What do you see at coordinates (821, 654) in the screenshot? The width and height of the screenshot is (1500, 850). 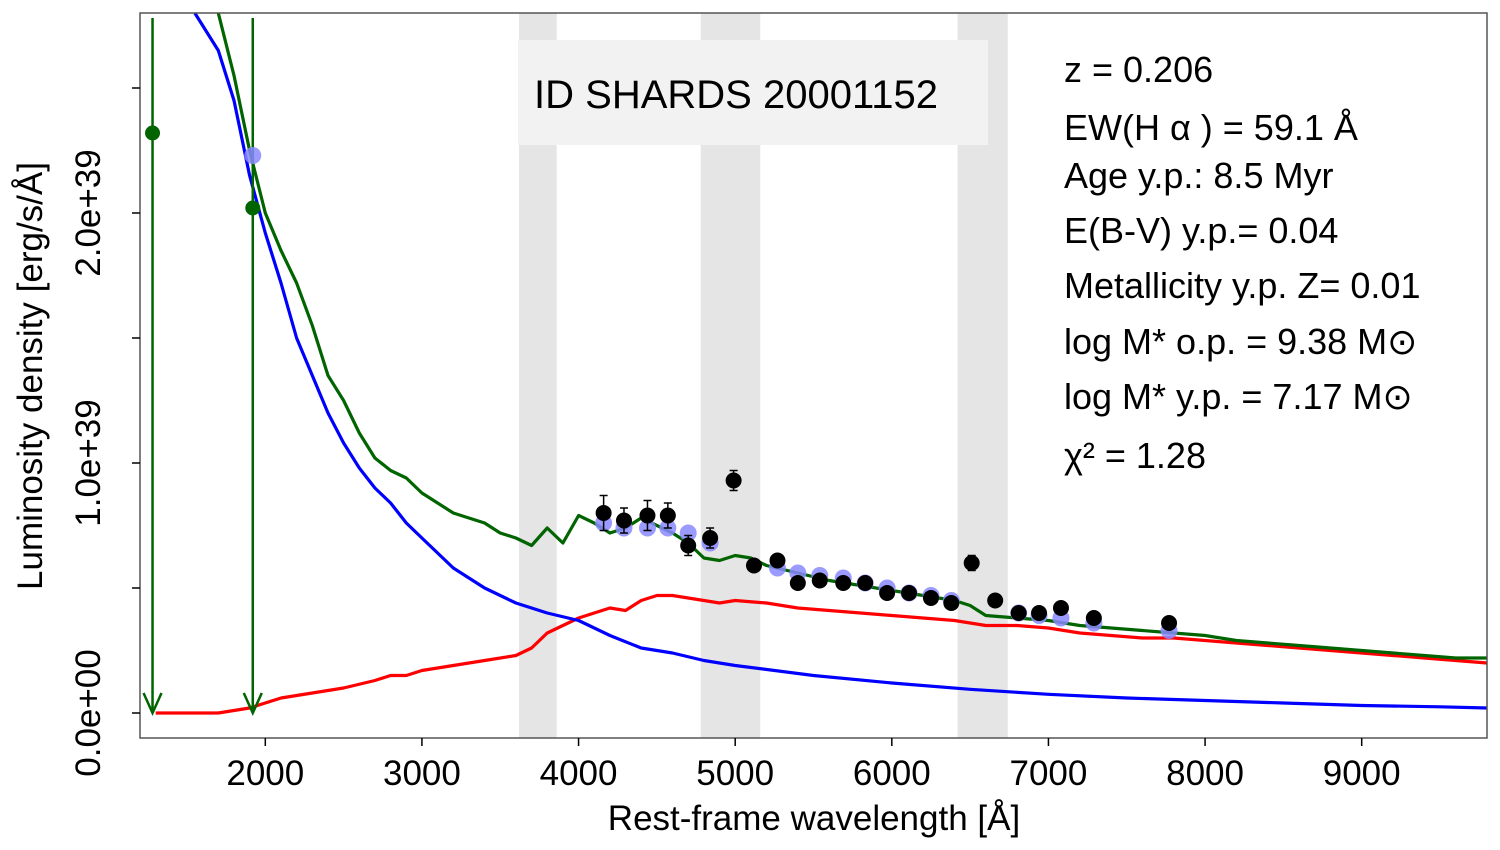 I see `series-line-old-population` at bounding box center [821, 654].